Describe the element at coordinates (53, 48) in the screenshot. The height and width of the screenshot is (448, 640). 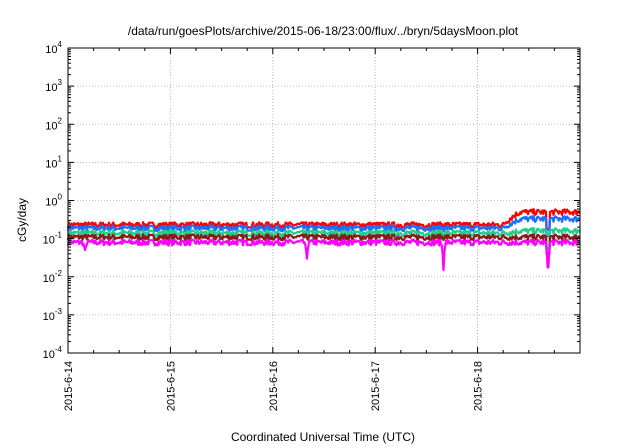
I see `y-tick-label: 10⁴` at that location.